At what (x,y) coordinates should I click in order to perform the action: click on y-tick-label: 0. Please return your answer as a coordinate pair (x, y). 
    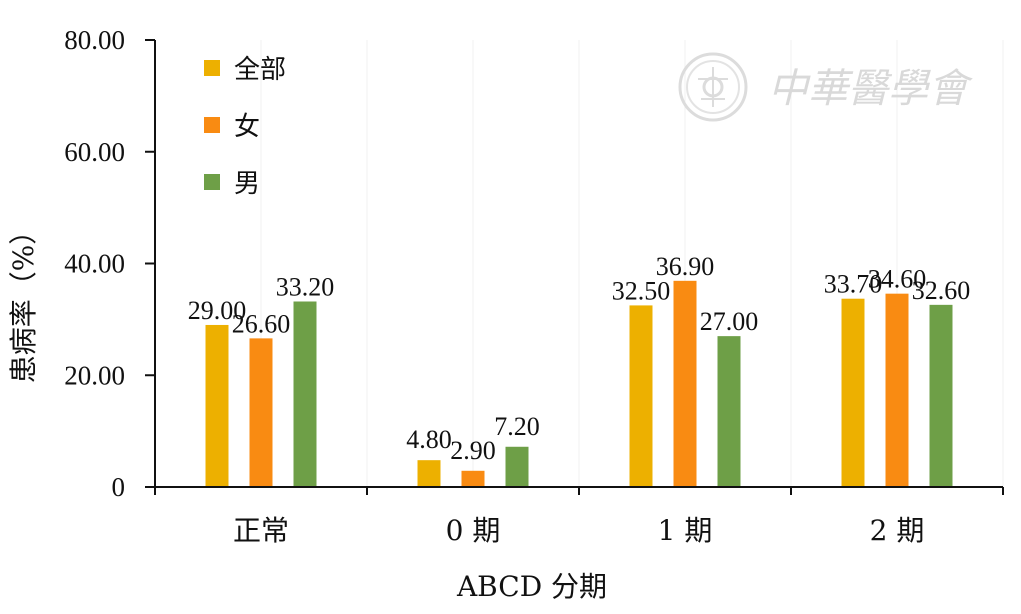
    Looking at the image, I should click on (119, 487).